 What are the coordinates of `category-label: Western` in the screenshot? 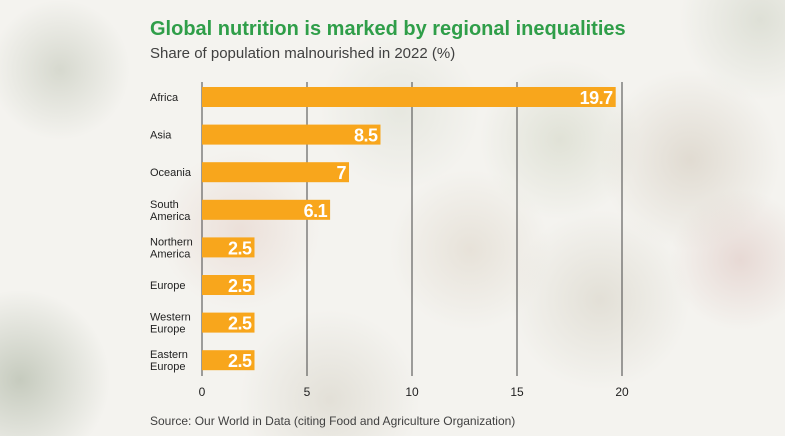 It's located at (170, 318).